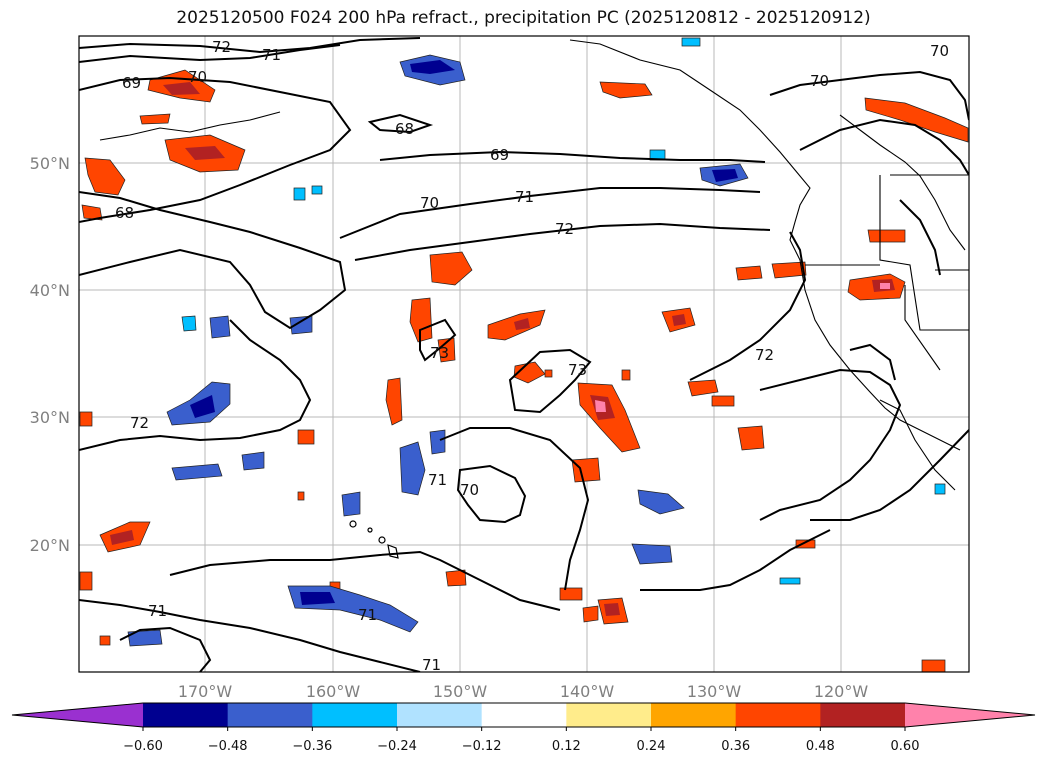 The height and width of the screenshot is (765, 1047). I want to click on colorbar-tick-label: 0.36, so click(735, 746).